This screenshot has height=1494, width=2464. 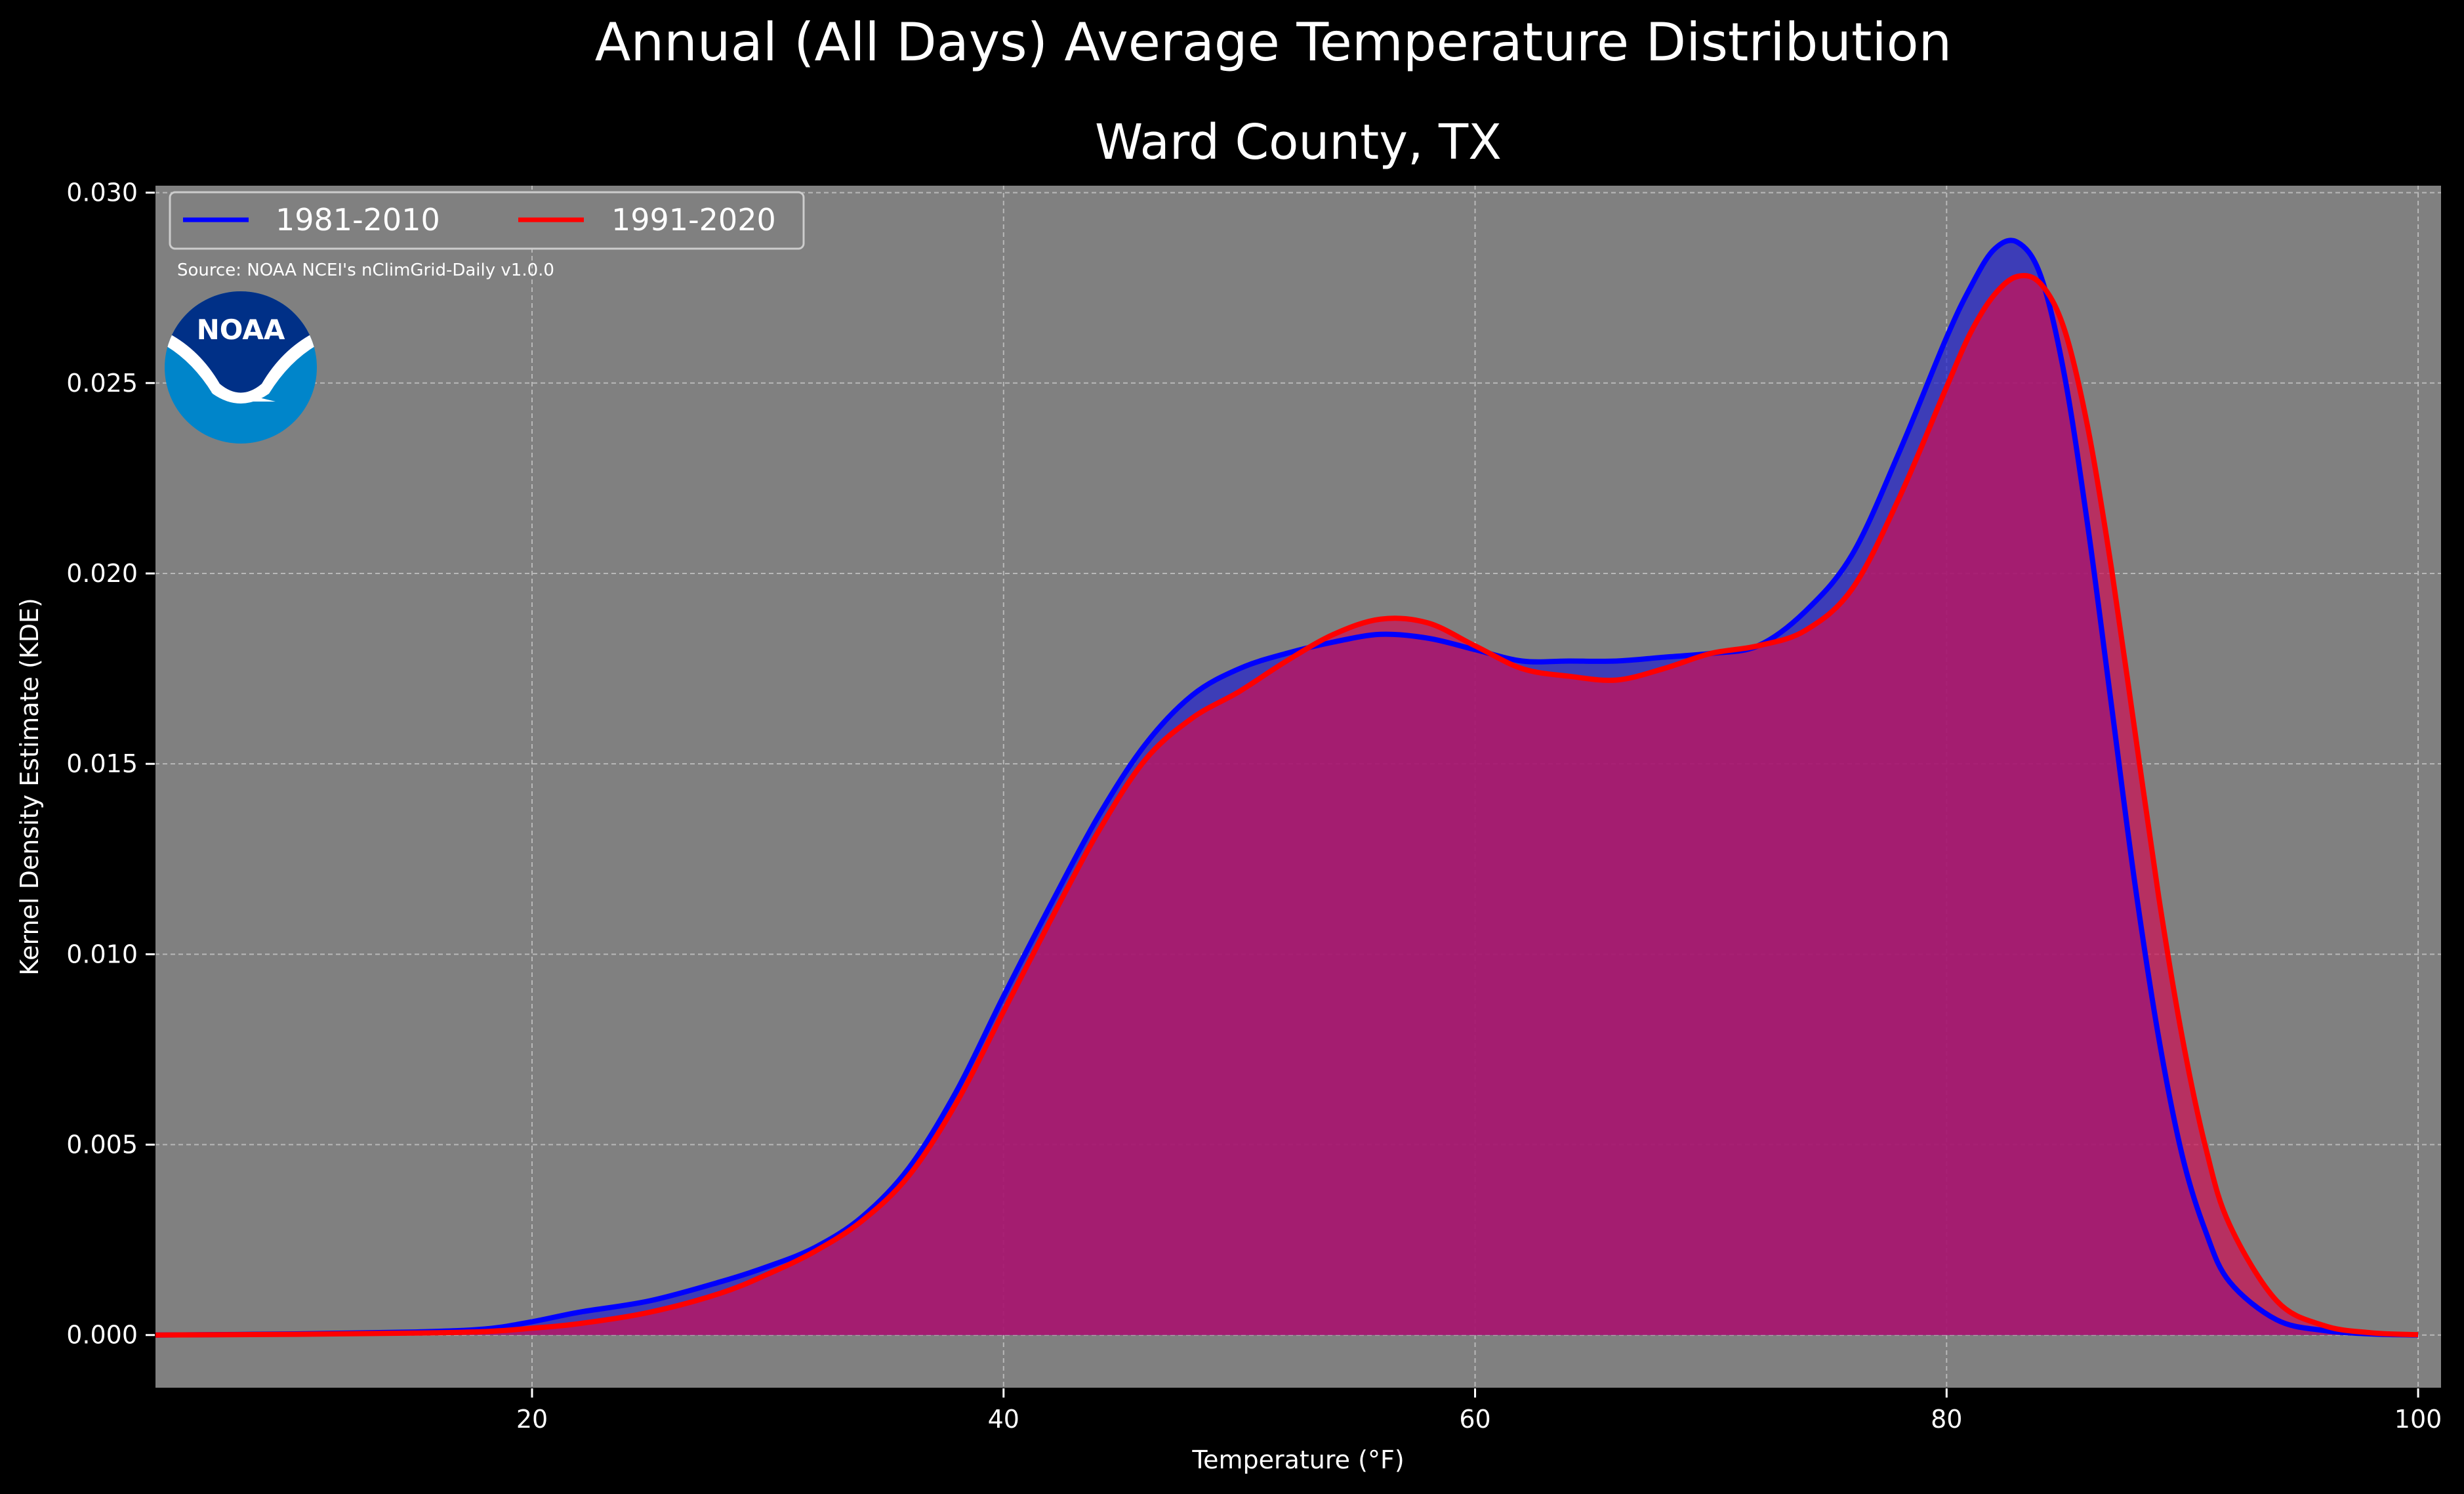 What do you see at coordinates (102, 192) in the screenshot?
I see `y-tick-label: 0.030` at bounding box center [102, 192].